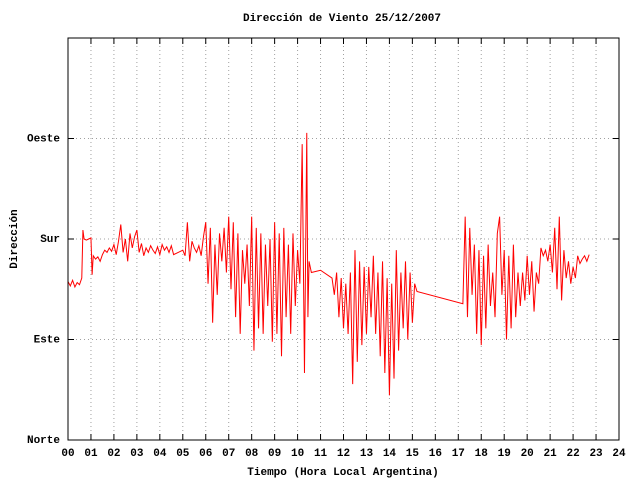  What do you see at coordinates (551, 454) in the screenshot?
I see `x-tick-label: 21` at bounding box center [551, 454].